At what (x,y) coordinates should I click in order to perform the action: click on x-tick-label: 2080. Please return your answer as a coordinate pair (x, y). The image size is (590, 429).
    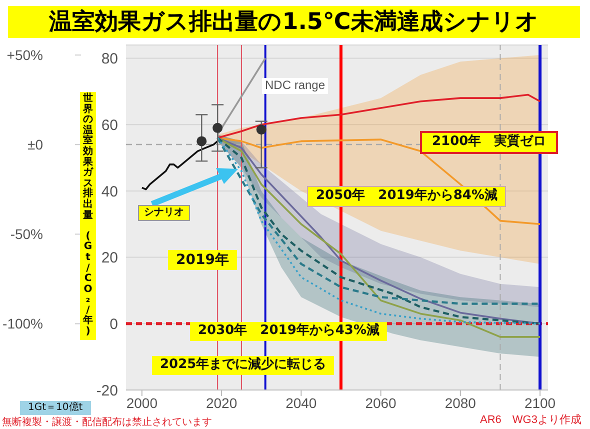
    Looking at the image, I should click on (460, 402).